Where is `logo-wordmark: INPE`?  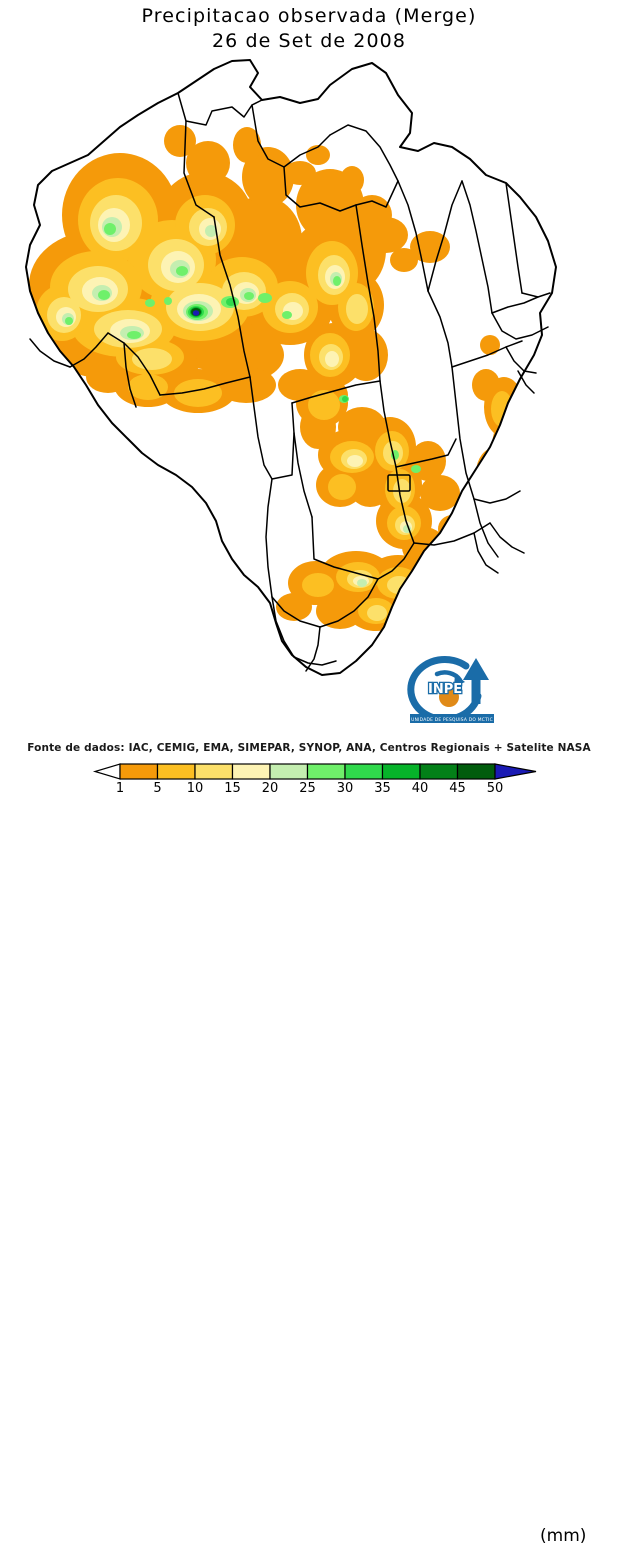
logo-wordmark: INPE is located at coordinates (445, 689).